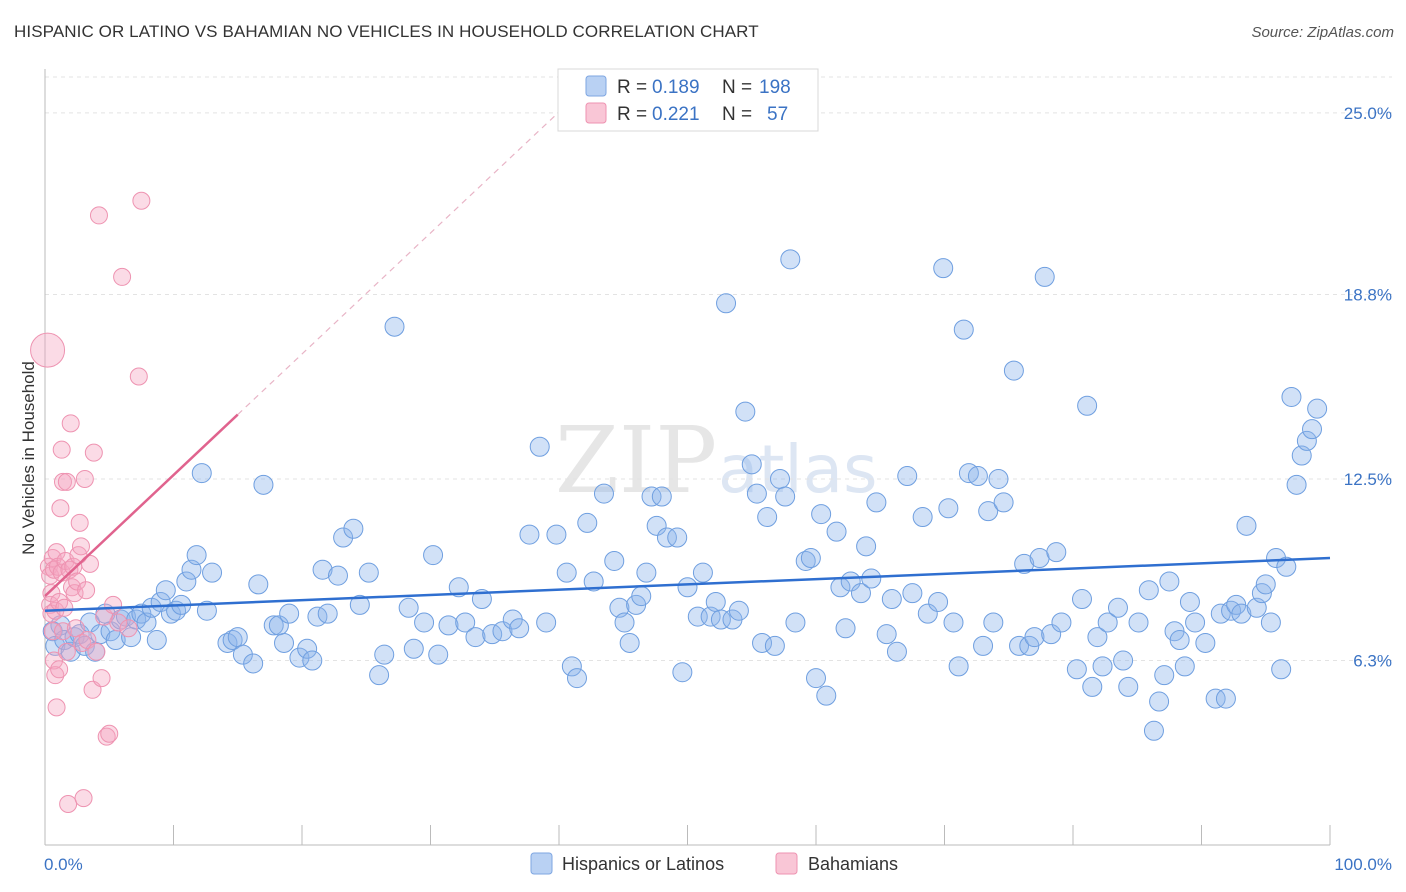 The height and width of the screenshot is (892, 1406). I want to click on bottom-legend-swatch-hispanics, so click(541, 863).